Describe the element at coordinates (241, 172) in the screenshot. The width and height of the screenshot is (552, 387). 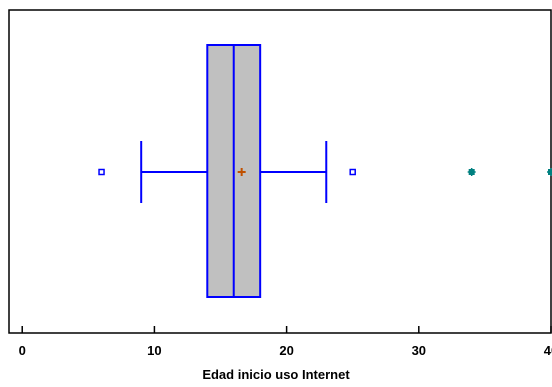
I see `mean-marker` at that location.